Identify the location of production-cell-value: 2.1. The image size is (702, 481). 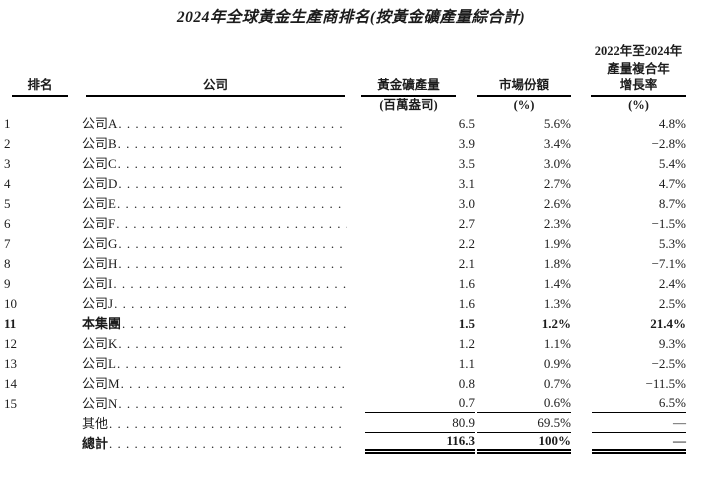
(466, 263).